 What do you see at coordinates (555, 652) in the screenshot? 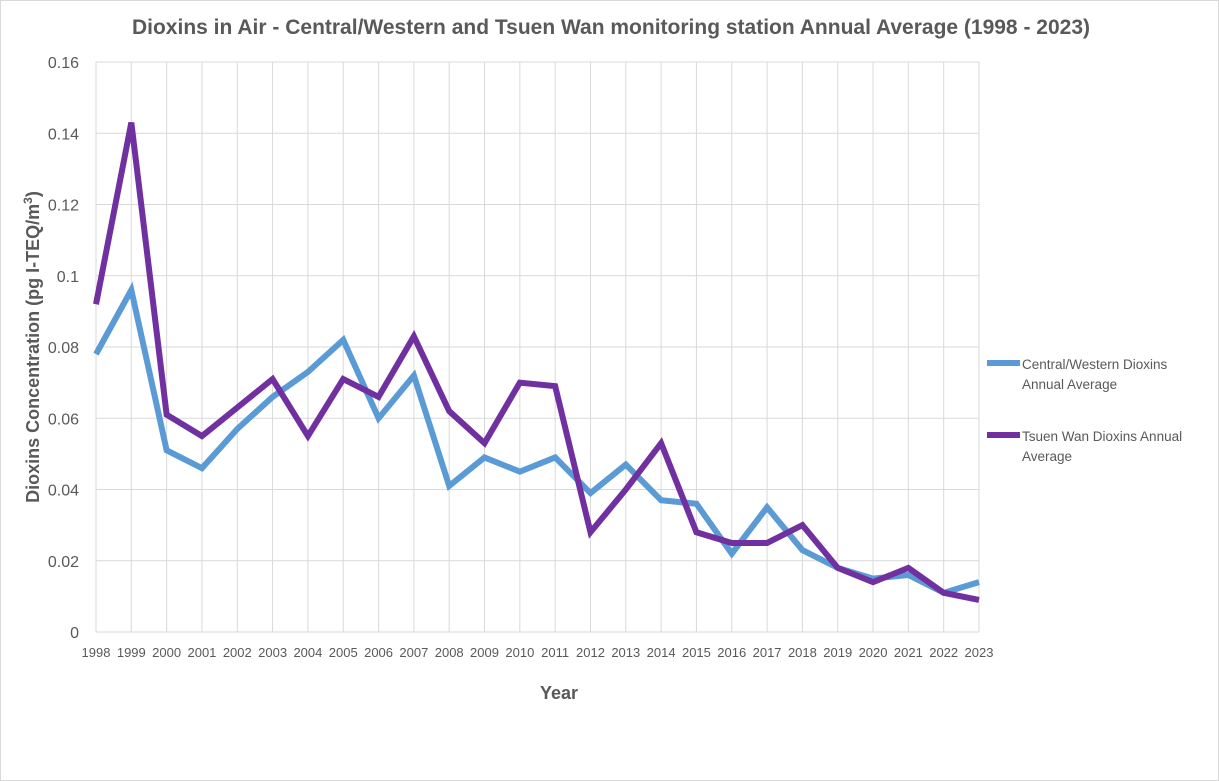
I see `x-tick-label: 2011` at bounding box center [555, 652].